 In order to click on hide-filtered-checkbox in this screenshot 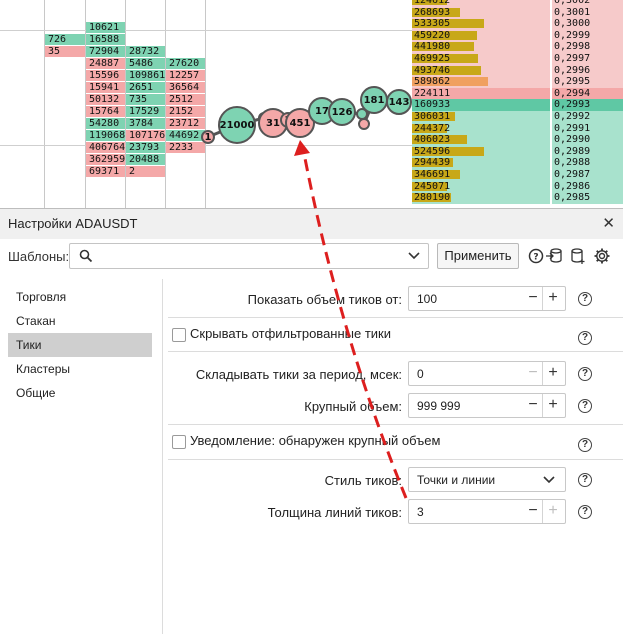, I will do `click(179, 335)`.